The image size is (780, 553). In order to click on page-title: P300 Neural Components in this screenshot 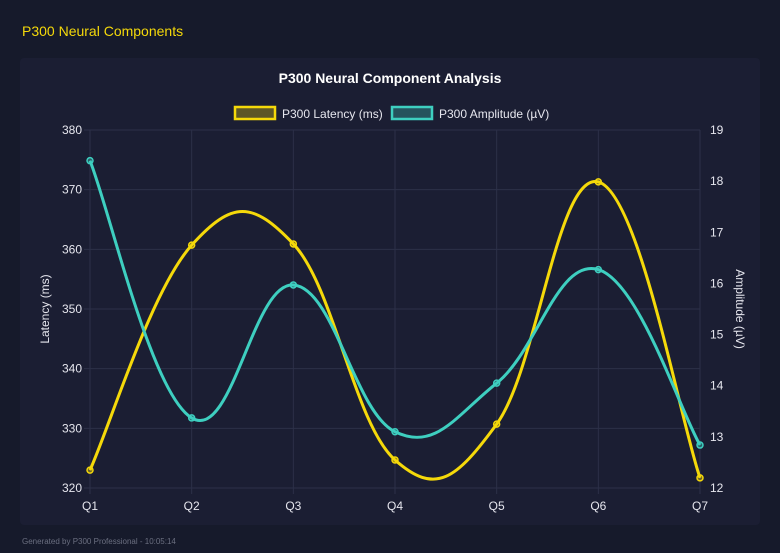, I will do `click(103, 31)`.